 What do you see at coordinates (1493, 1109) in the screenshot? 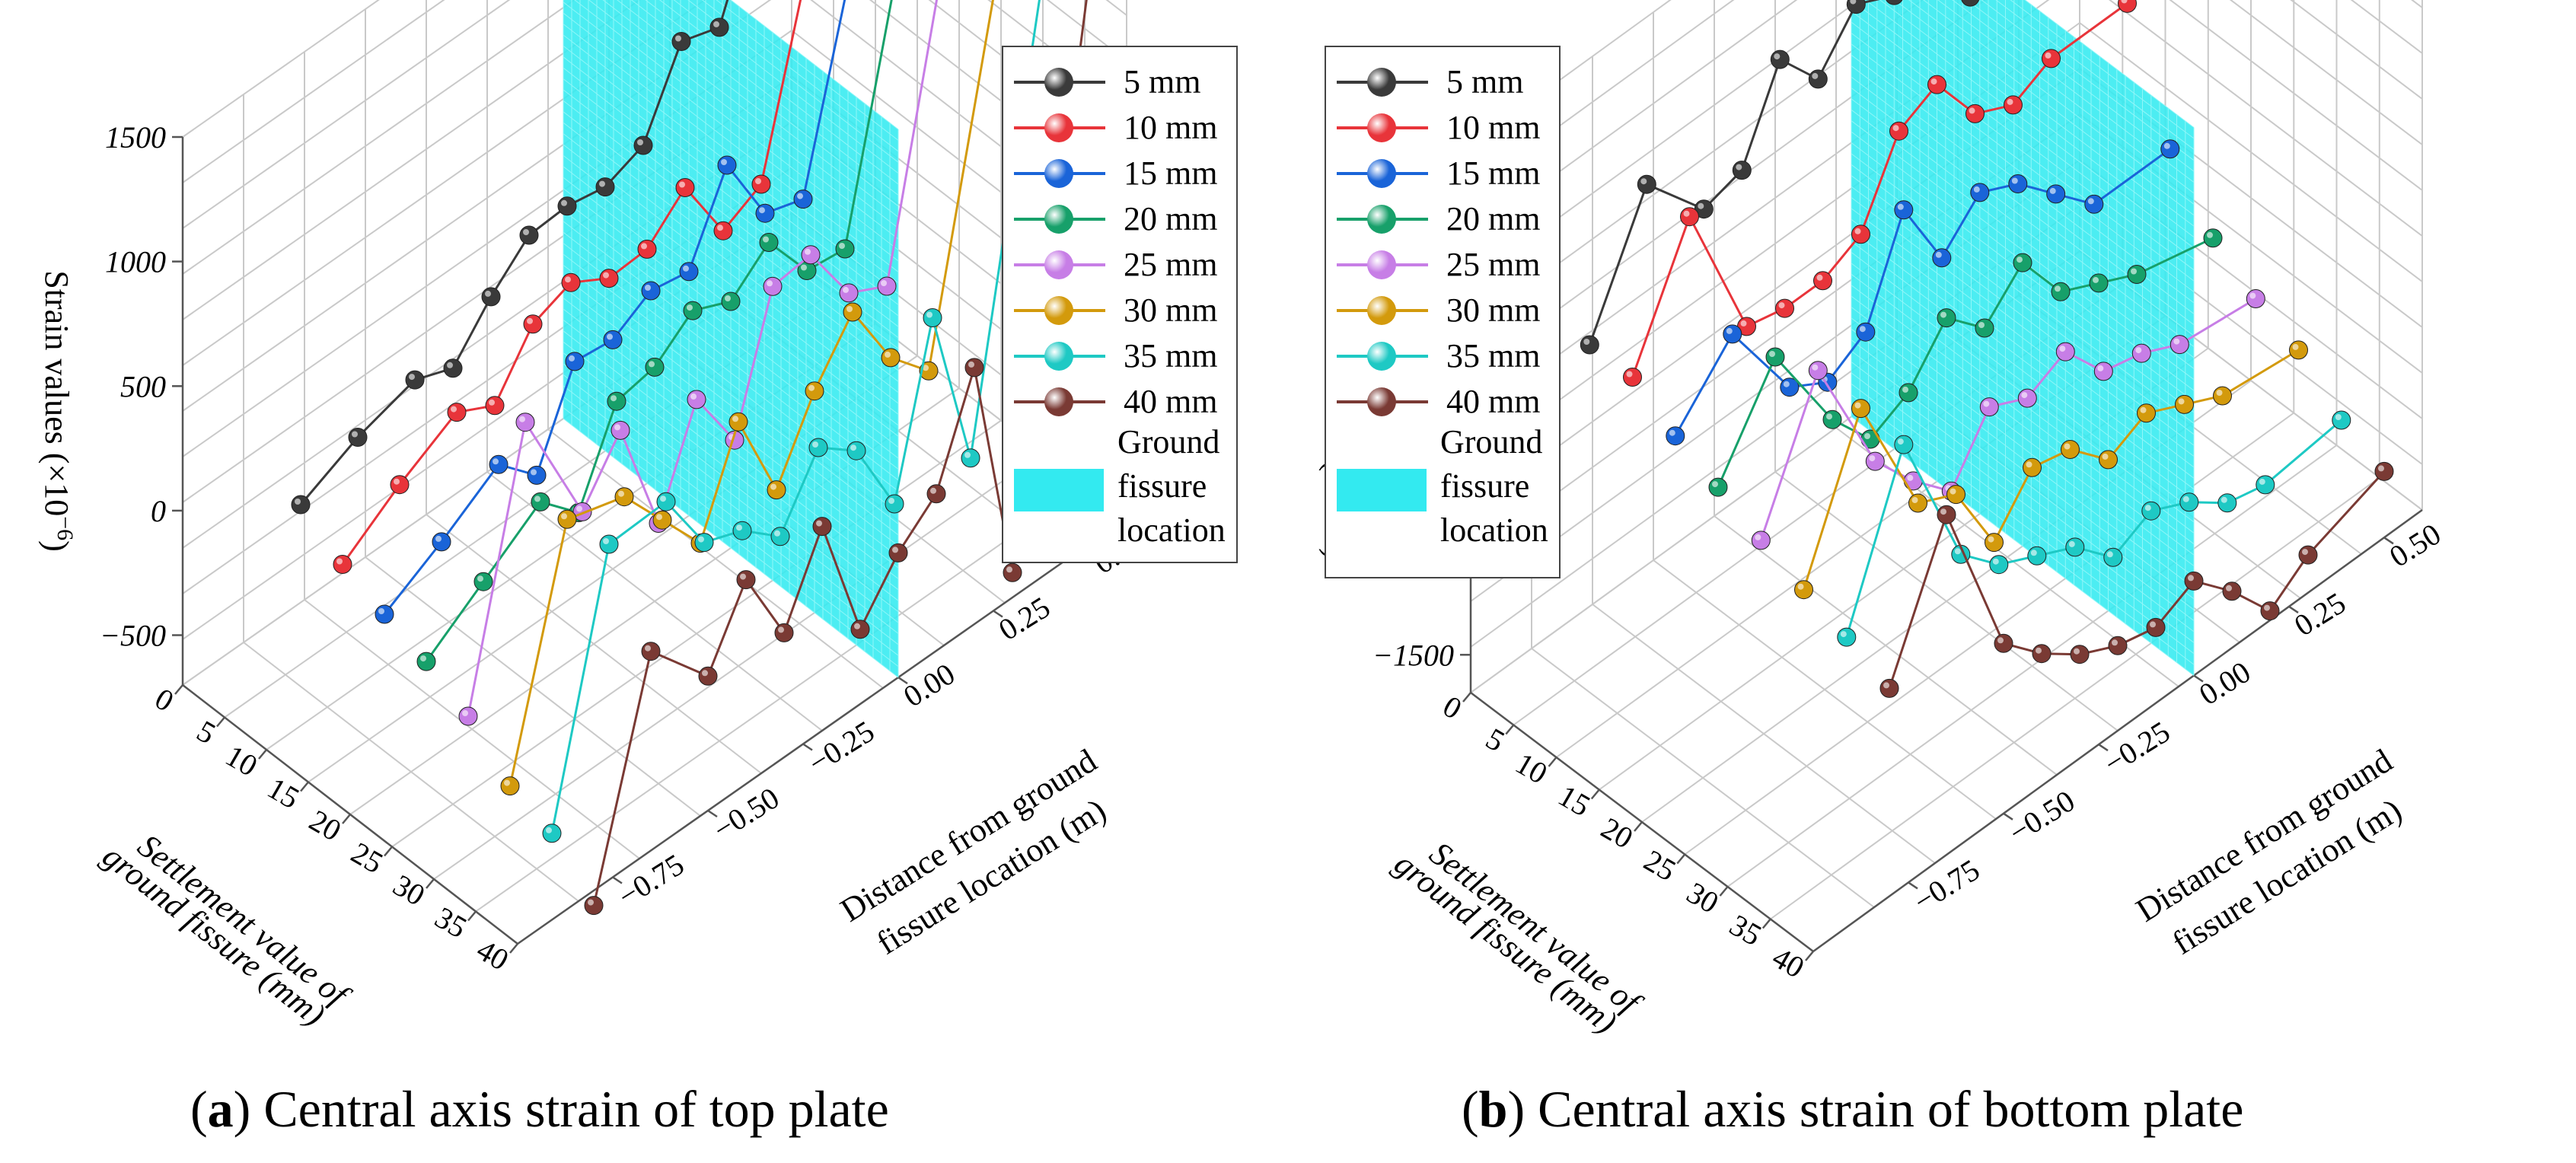
I see `caption-b-letter: b` at bounding box center [1493, 1109].